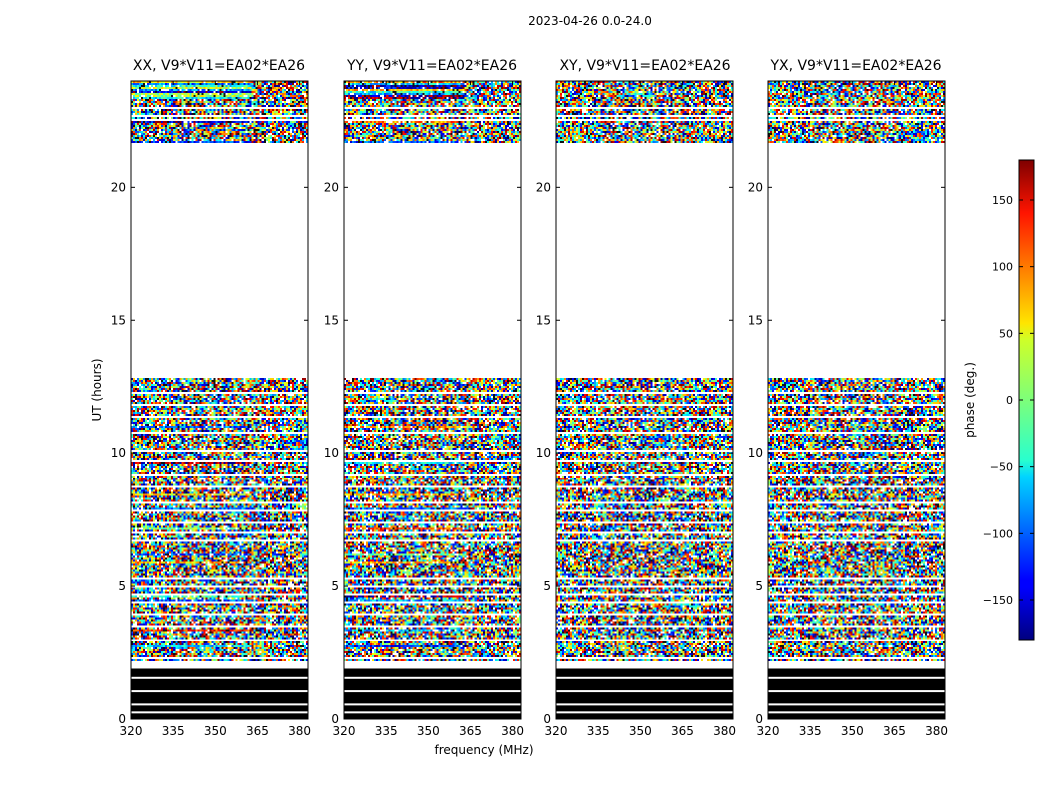 The height and width of the screenshot is (800, 1050). I want to click on panel-title-xy: XY, V9*V11=EA02*EA26, so click(645, 66).